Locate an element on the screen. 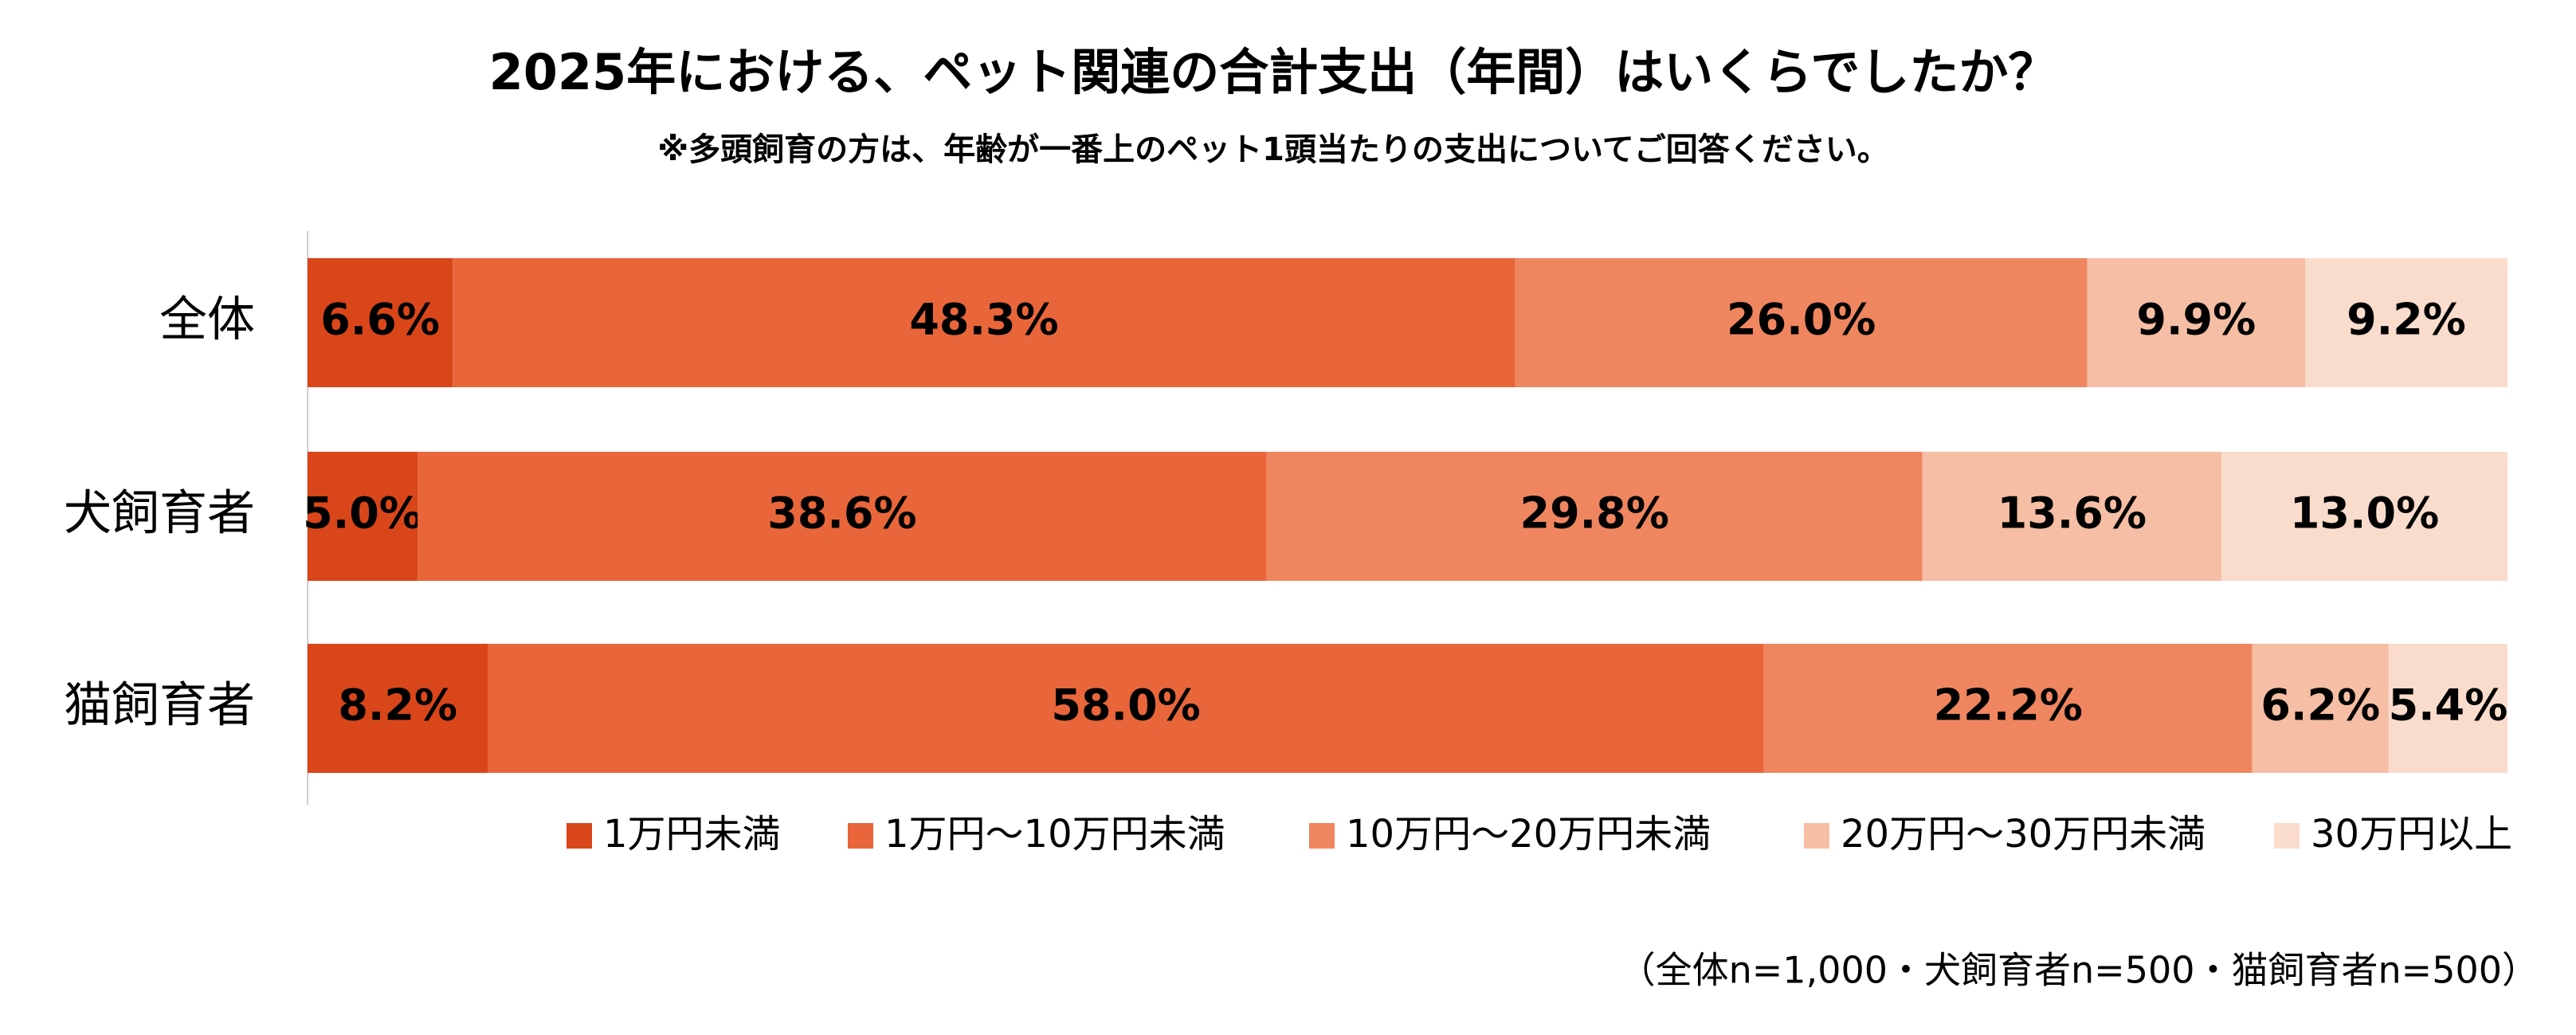 This screenshot has height=1035, width=2576. category-label: 犬飼育者 is located at coordinates (159, 514).